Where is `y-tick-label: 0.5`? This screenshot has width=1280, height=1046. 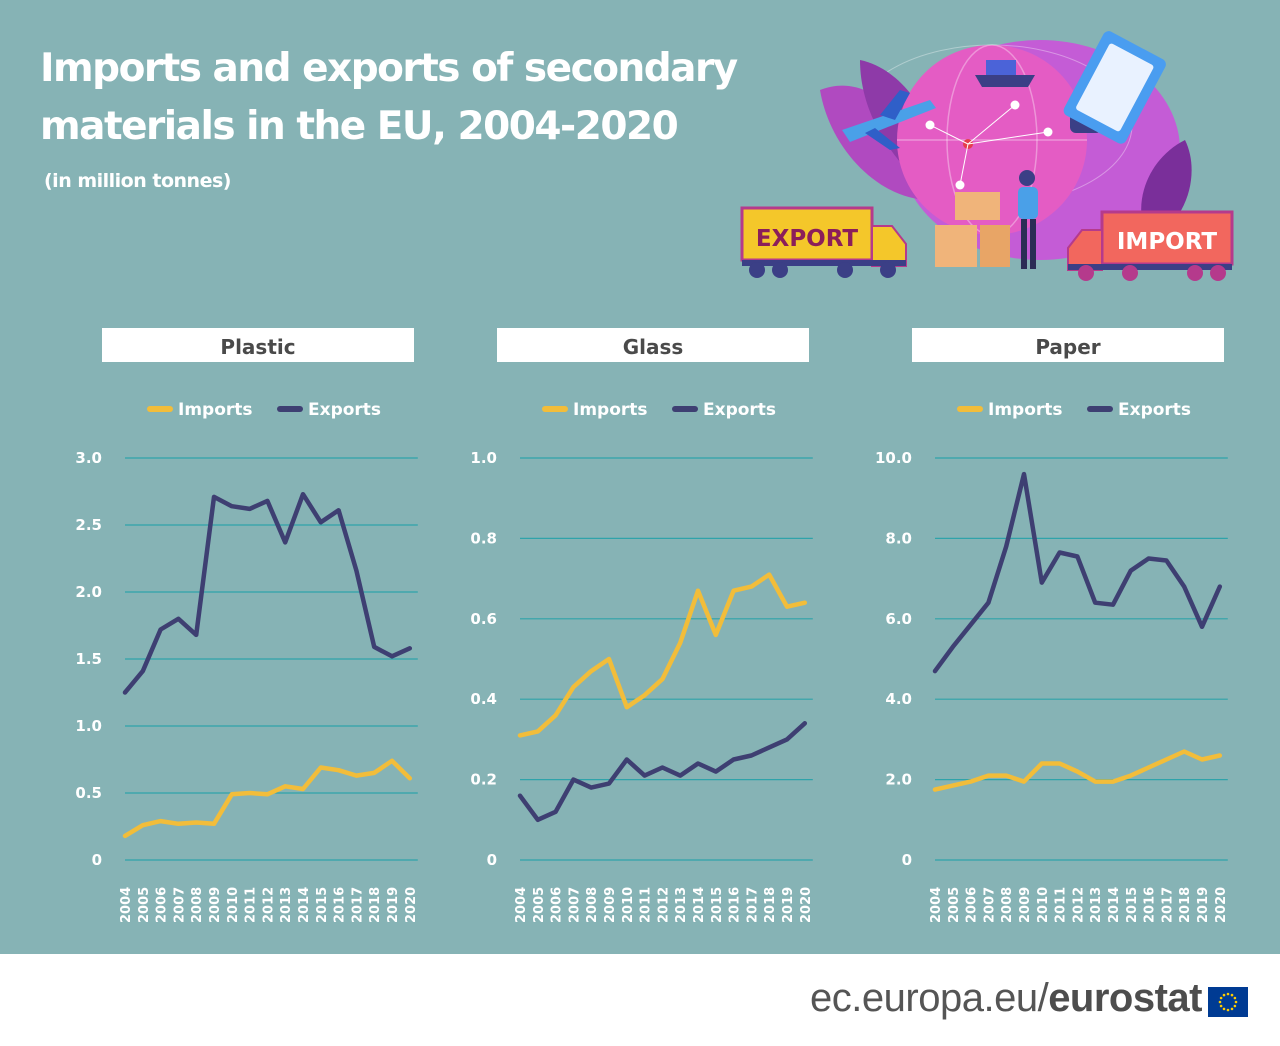
y-tick-label: 0.5 is located at coordinates (88, 793).